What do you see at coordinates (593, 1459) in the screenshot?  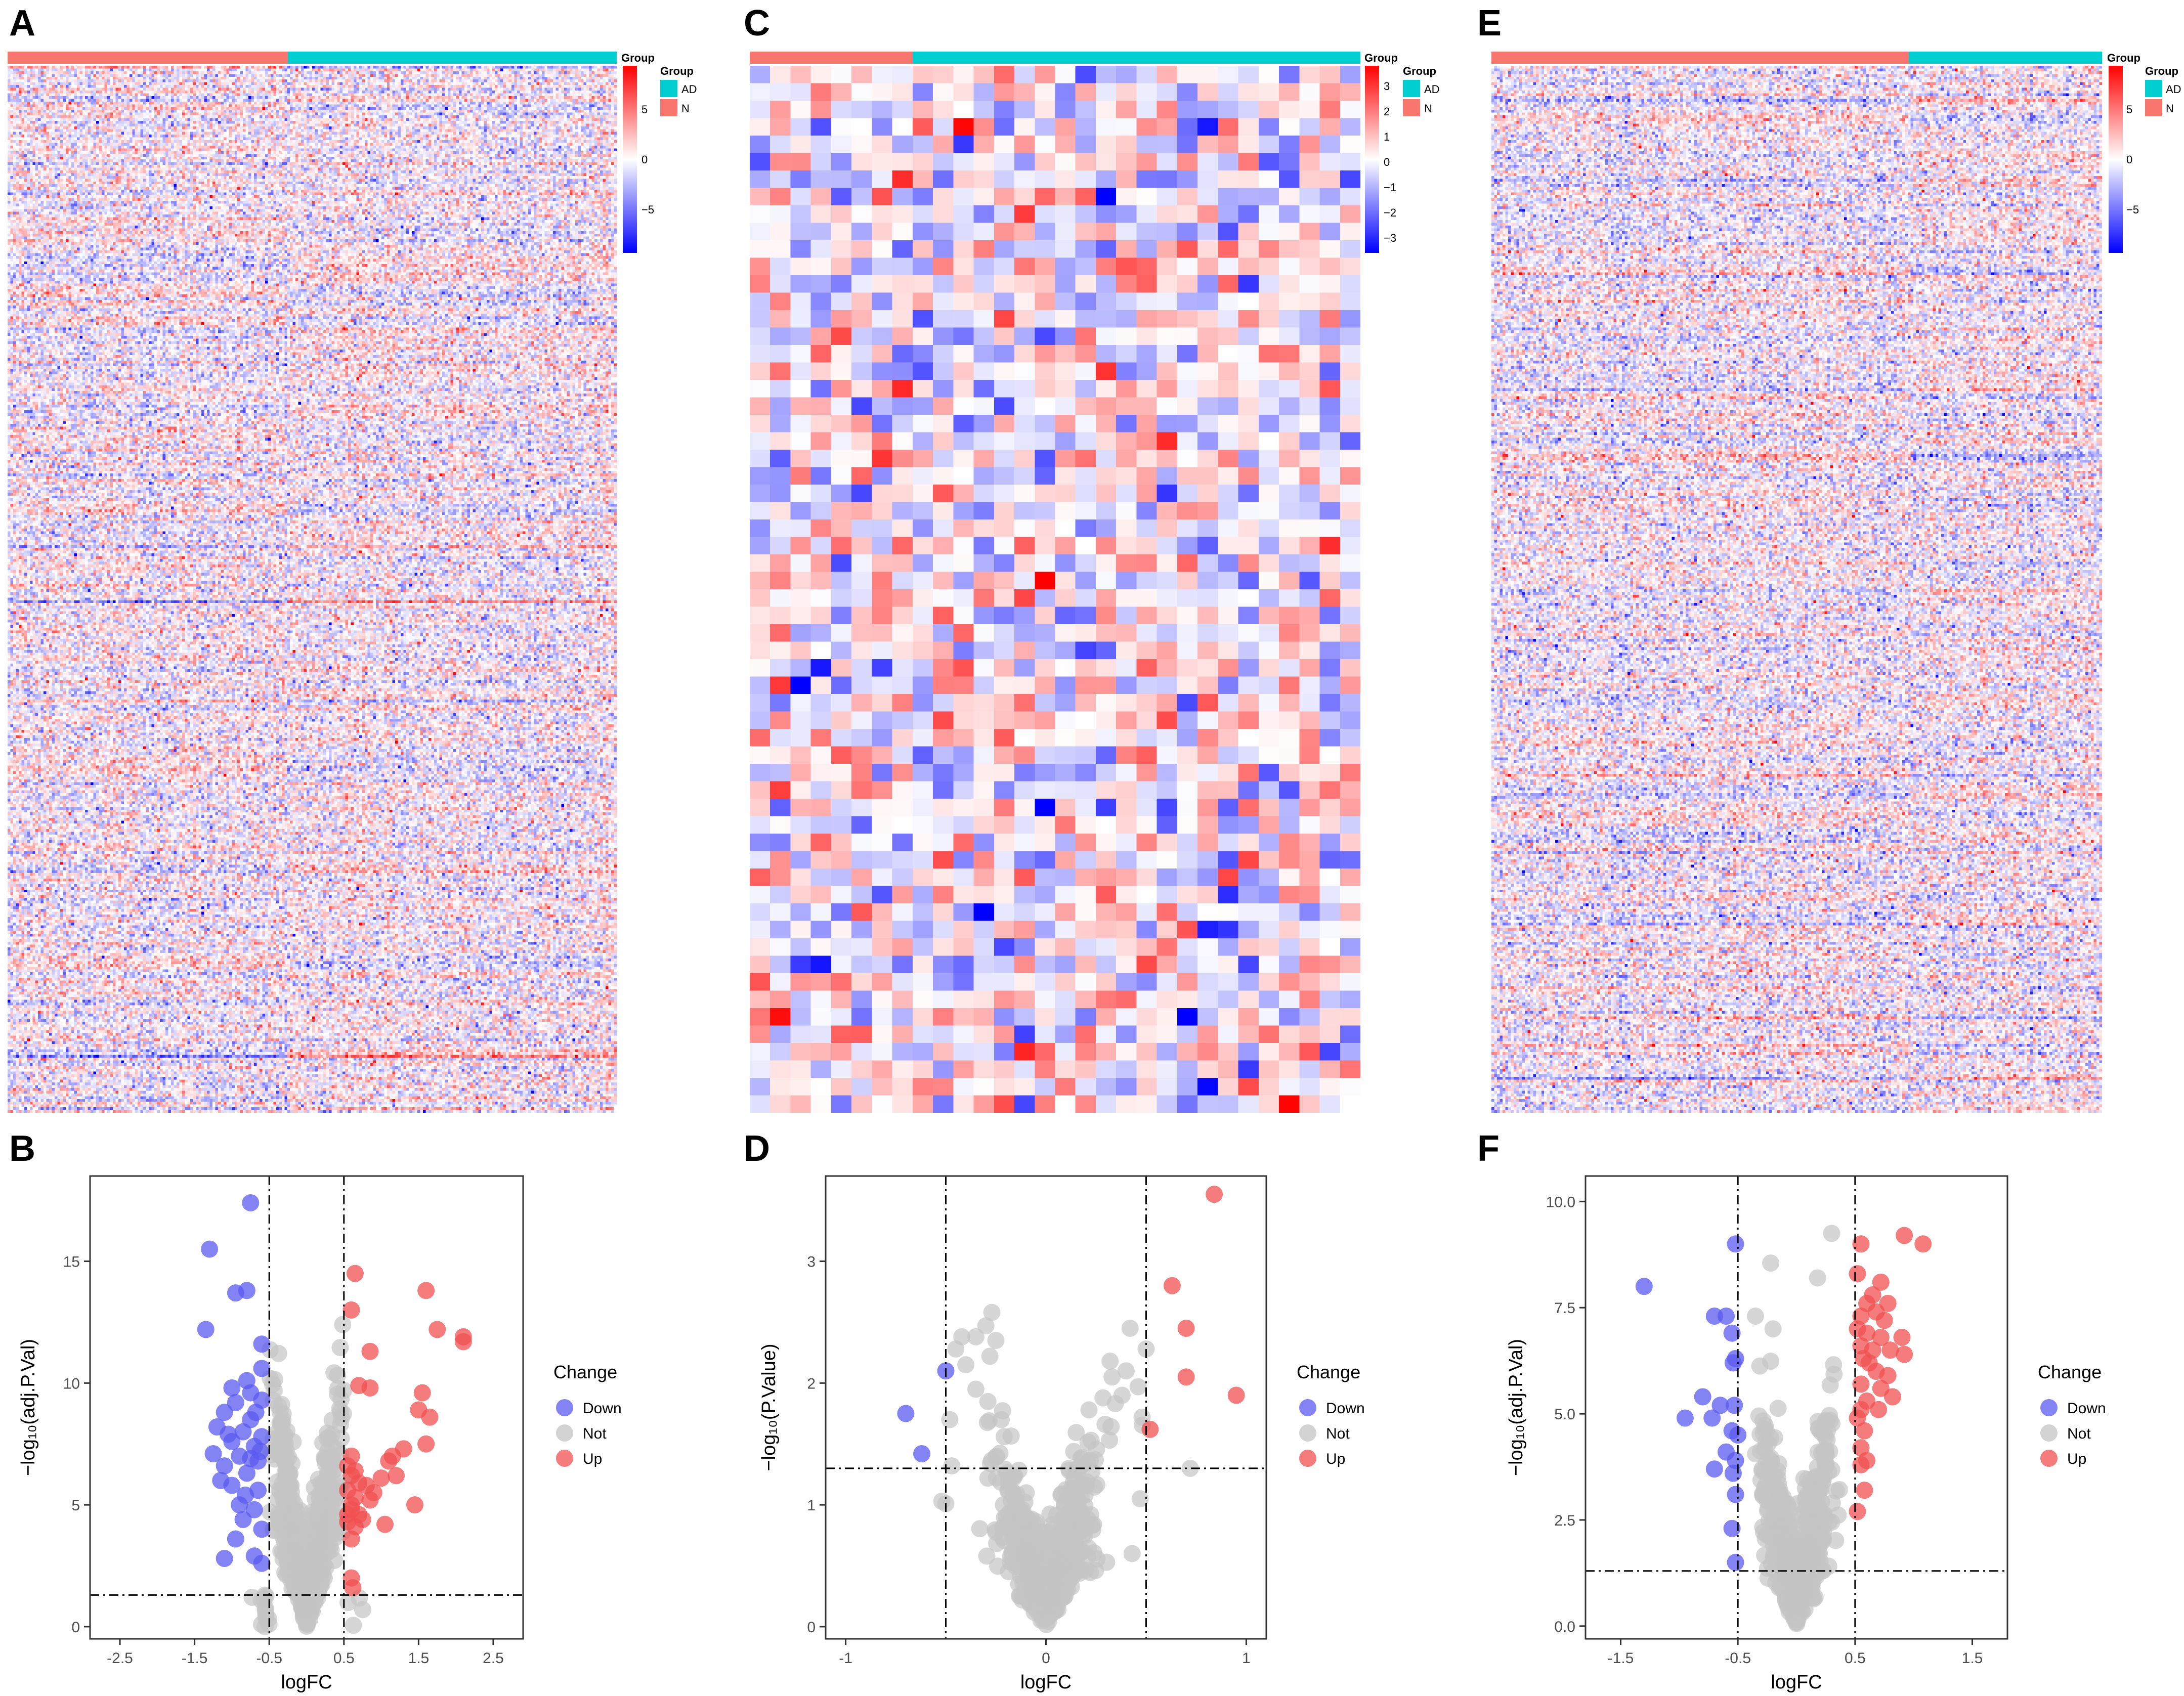 I see `legend-label-up: Up` at bounding box center [593, 1459].